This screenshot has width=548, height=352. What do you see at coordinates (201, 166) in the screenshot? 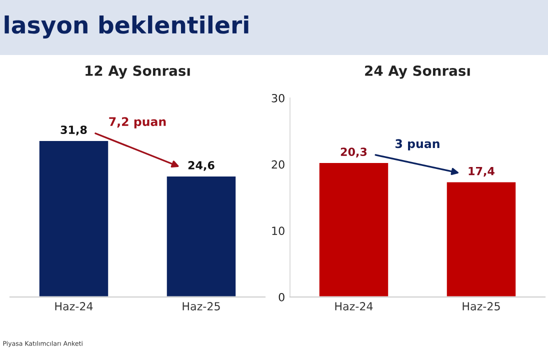
I see `data-label: 24,6` at bounding box center [201, 166].